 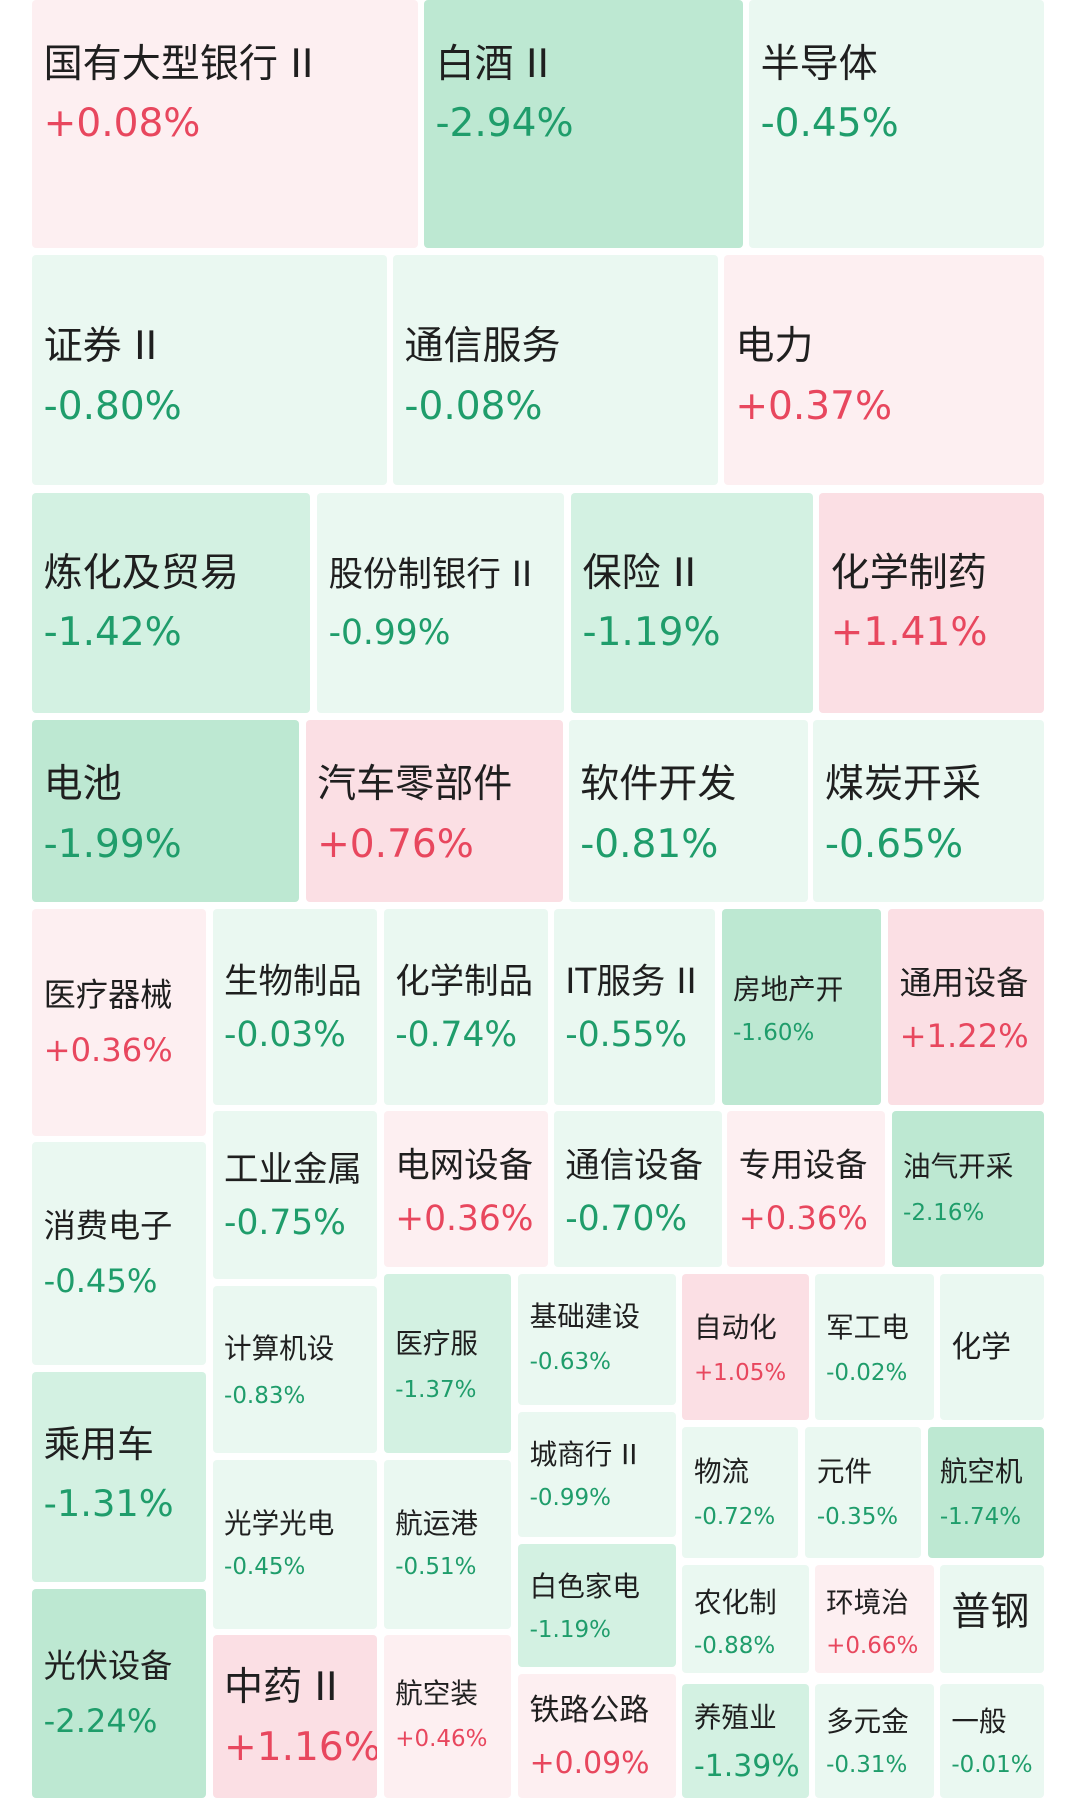 I want to click on tile-change-label: -0.01%, so click(x=992, y=1765).